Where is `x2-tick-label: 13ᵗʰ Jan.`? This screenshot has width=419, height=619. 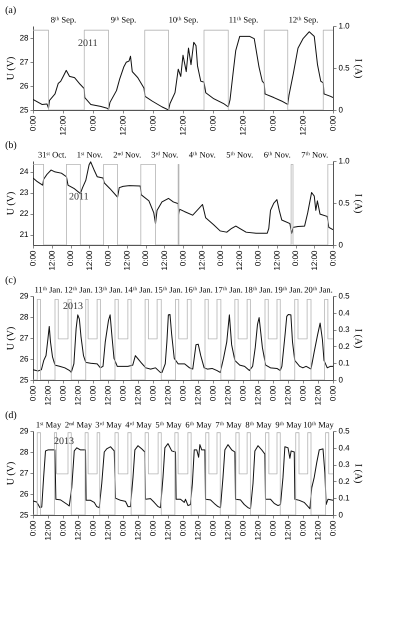 x2-tick-label: 13ᵗʰ Jan. is located at coordinates (108, 289).